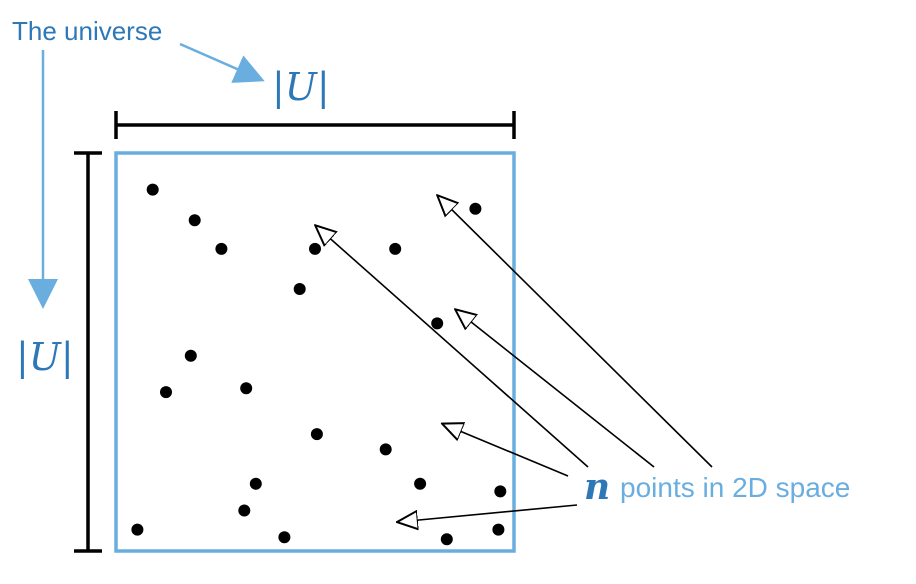 The width and height of the screenshot is (916, 584). What do you see at coordinates (597, 487) in the screenshot?
I see `points-caption-var: n` at bounding box center [597, 487].